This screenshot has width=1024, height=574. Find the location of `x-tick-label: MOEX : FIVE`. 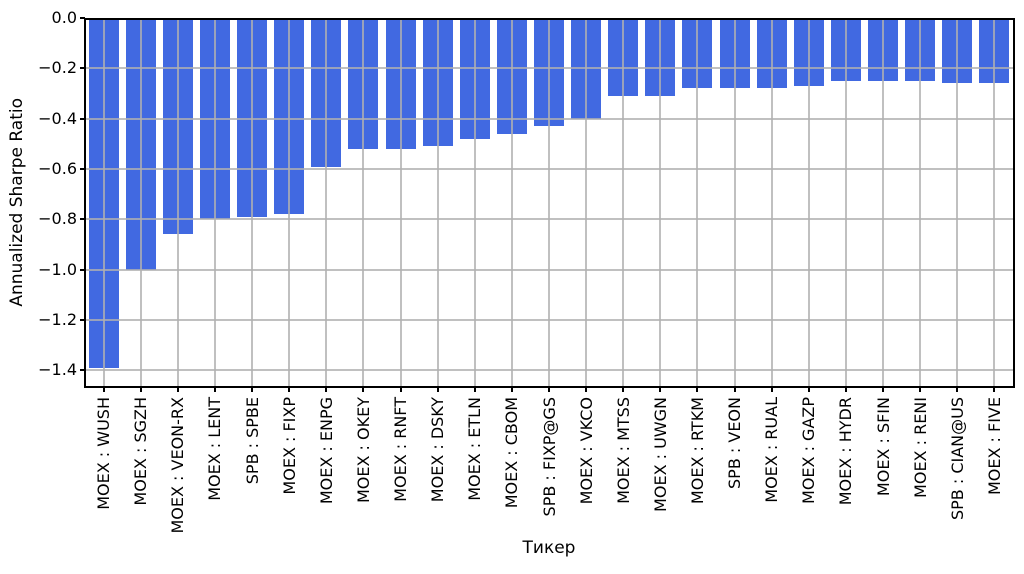

x-tick-label: MOEX : FIVE is located at coordinates (994, 446).